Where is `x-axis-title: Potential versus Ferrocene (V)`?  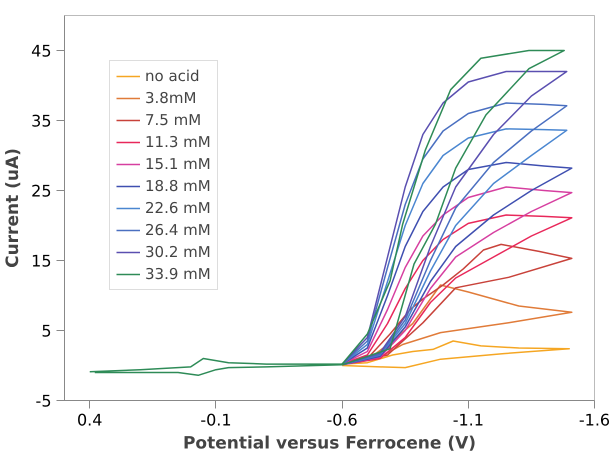 x-axis-title: Potential versus Ferrocene (V) is located at coordinates (329, 444).